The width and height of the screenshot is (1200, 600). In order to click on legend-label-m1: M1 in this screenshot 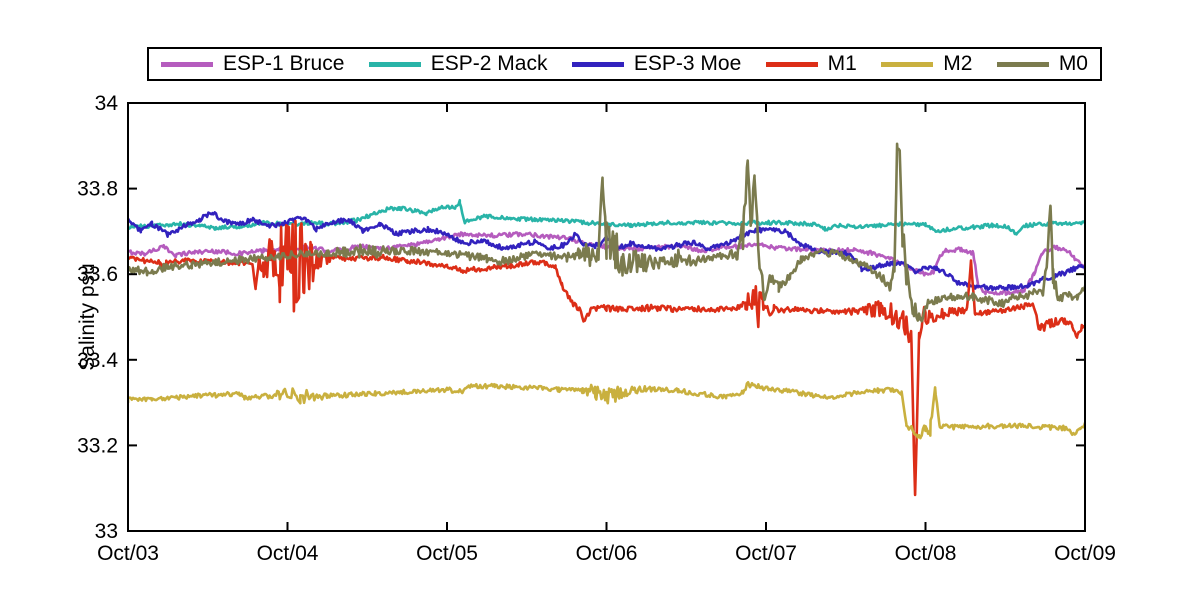, I will do `click(842, 63)`.